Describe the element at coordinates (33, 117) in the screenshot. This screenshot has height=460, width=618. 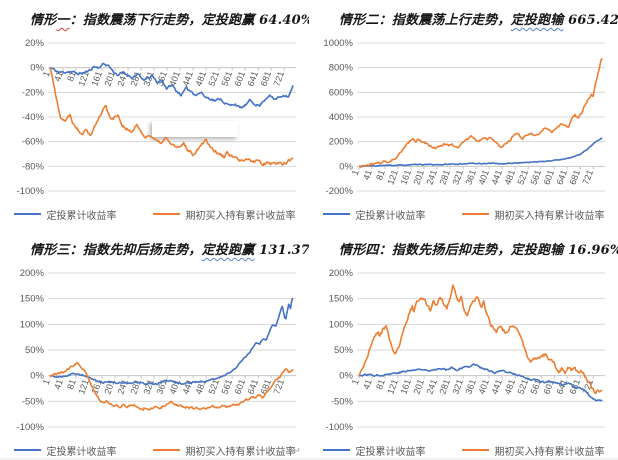
I see `svg-text: -40%` at that location.